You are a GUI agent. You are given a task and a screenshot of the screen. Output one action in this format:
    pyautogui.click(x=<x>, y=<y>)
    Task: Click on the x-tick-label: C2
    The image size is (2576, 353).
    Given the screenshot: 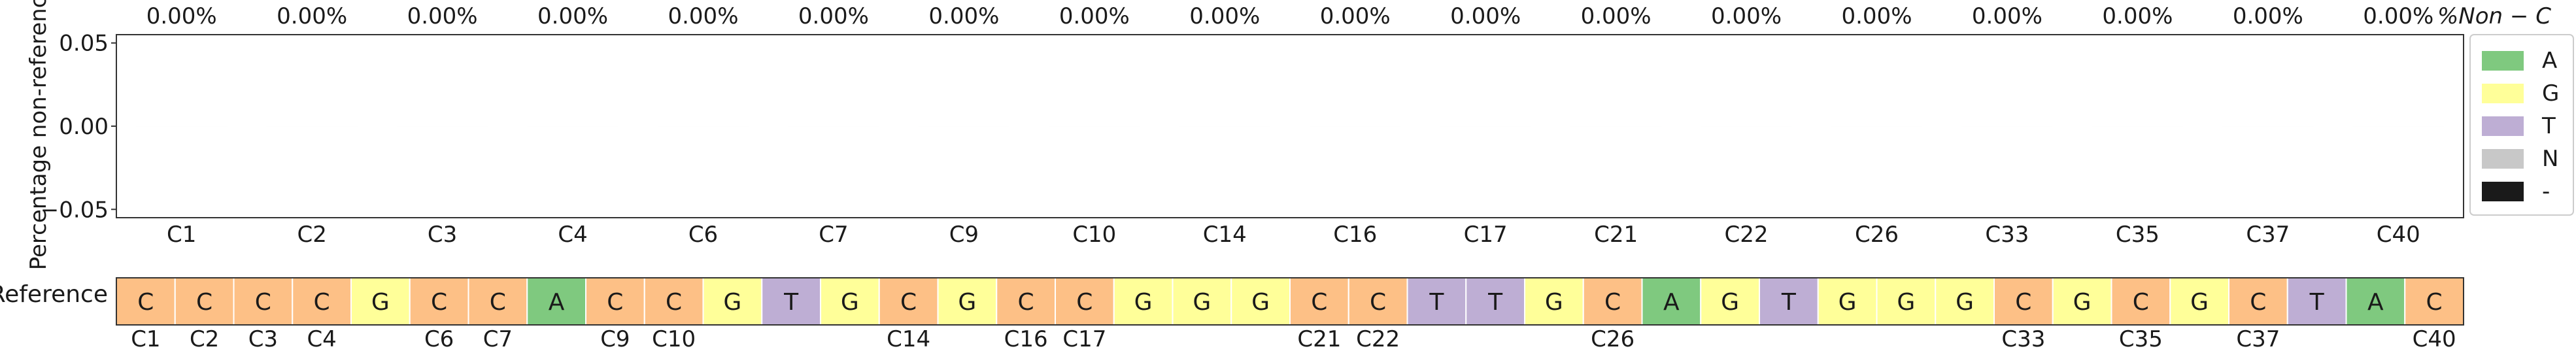 What is the action you would take?
    pyautogui.click(x=311, y=235)
    